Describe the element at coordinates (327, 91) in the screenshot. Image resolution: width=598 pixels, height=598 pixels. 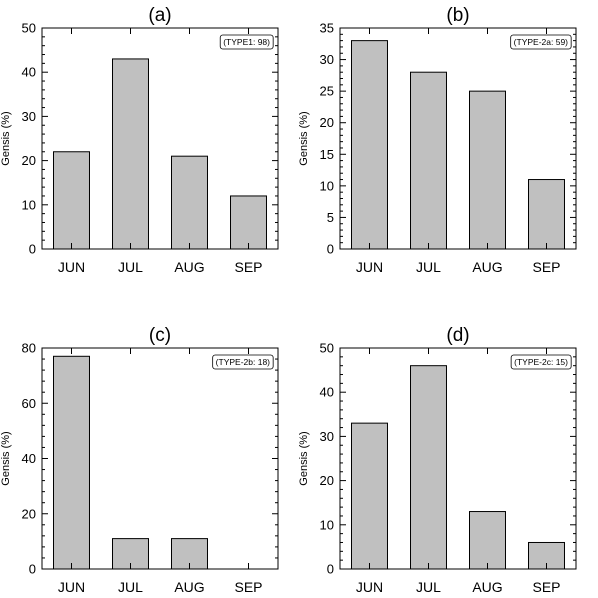
I see `y-tick-label: 25` at that location.